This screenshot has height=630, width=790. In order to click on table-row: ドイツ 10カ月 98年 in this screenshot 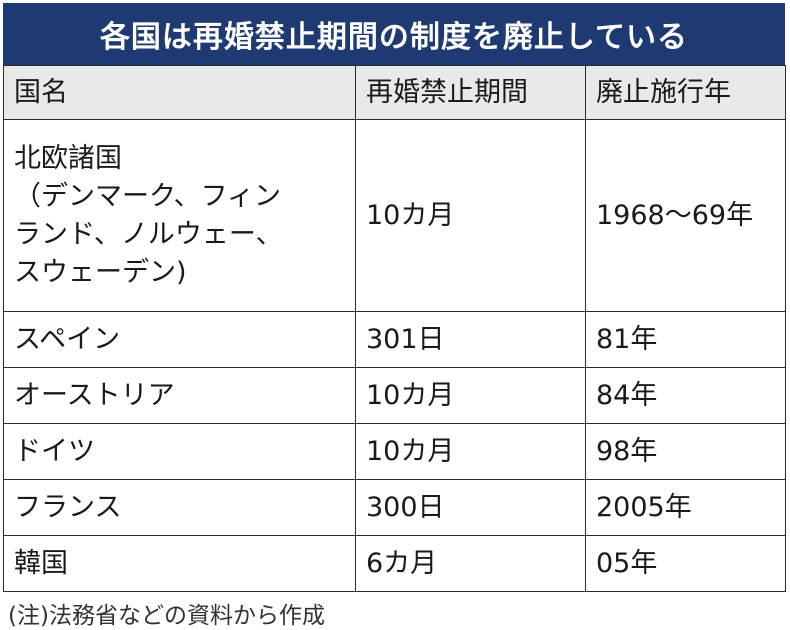, I will do `click(394, 451)`.